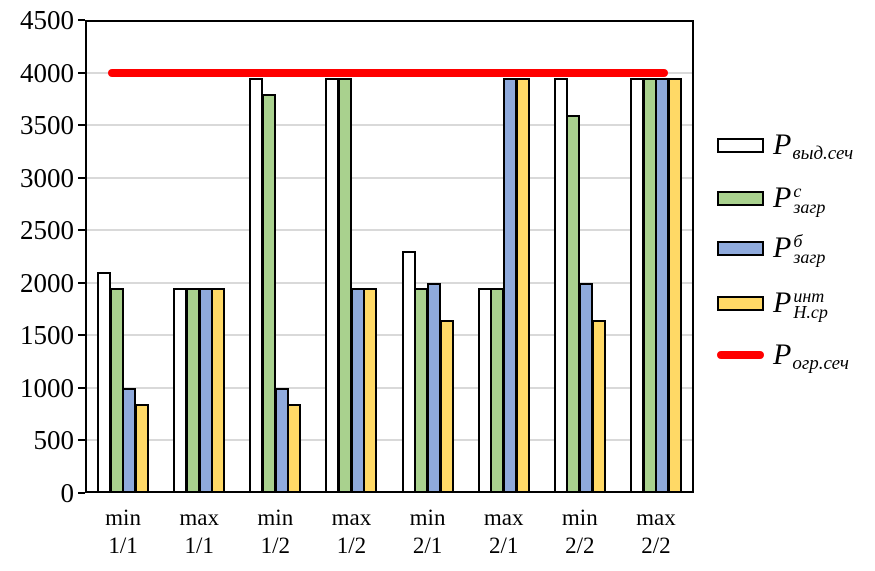 This screenshot has width=875, height=571. I want to click on x-category-label-min-1/1: min 1/1, so click(123, 532).